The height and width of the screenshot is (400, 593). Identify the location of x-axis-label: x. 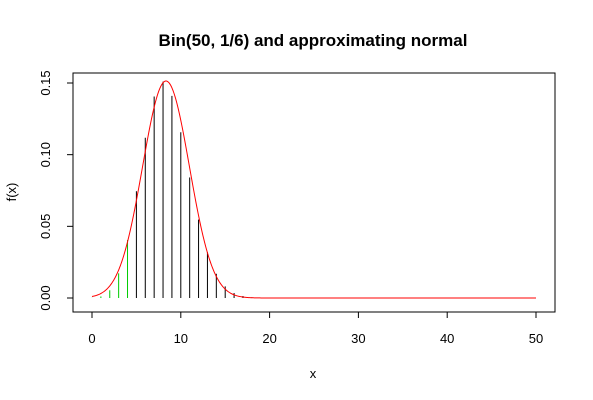
(313, 373).